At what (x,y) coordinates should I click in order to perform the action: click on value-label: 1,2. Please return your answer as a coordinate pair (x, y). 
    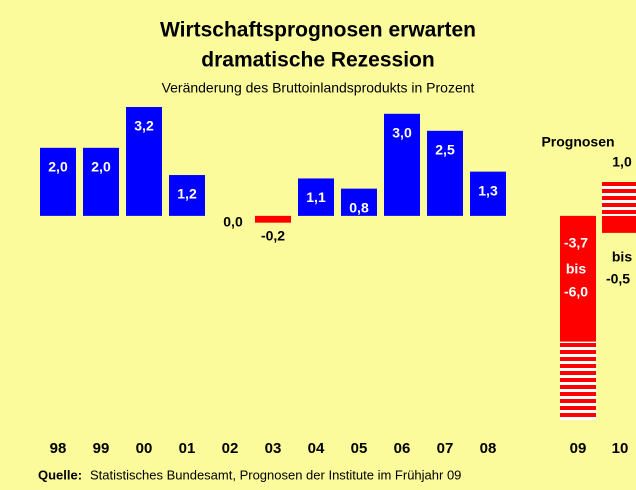
    Looking at the image, I should click on (187, 194).